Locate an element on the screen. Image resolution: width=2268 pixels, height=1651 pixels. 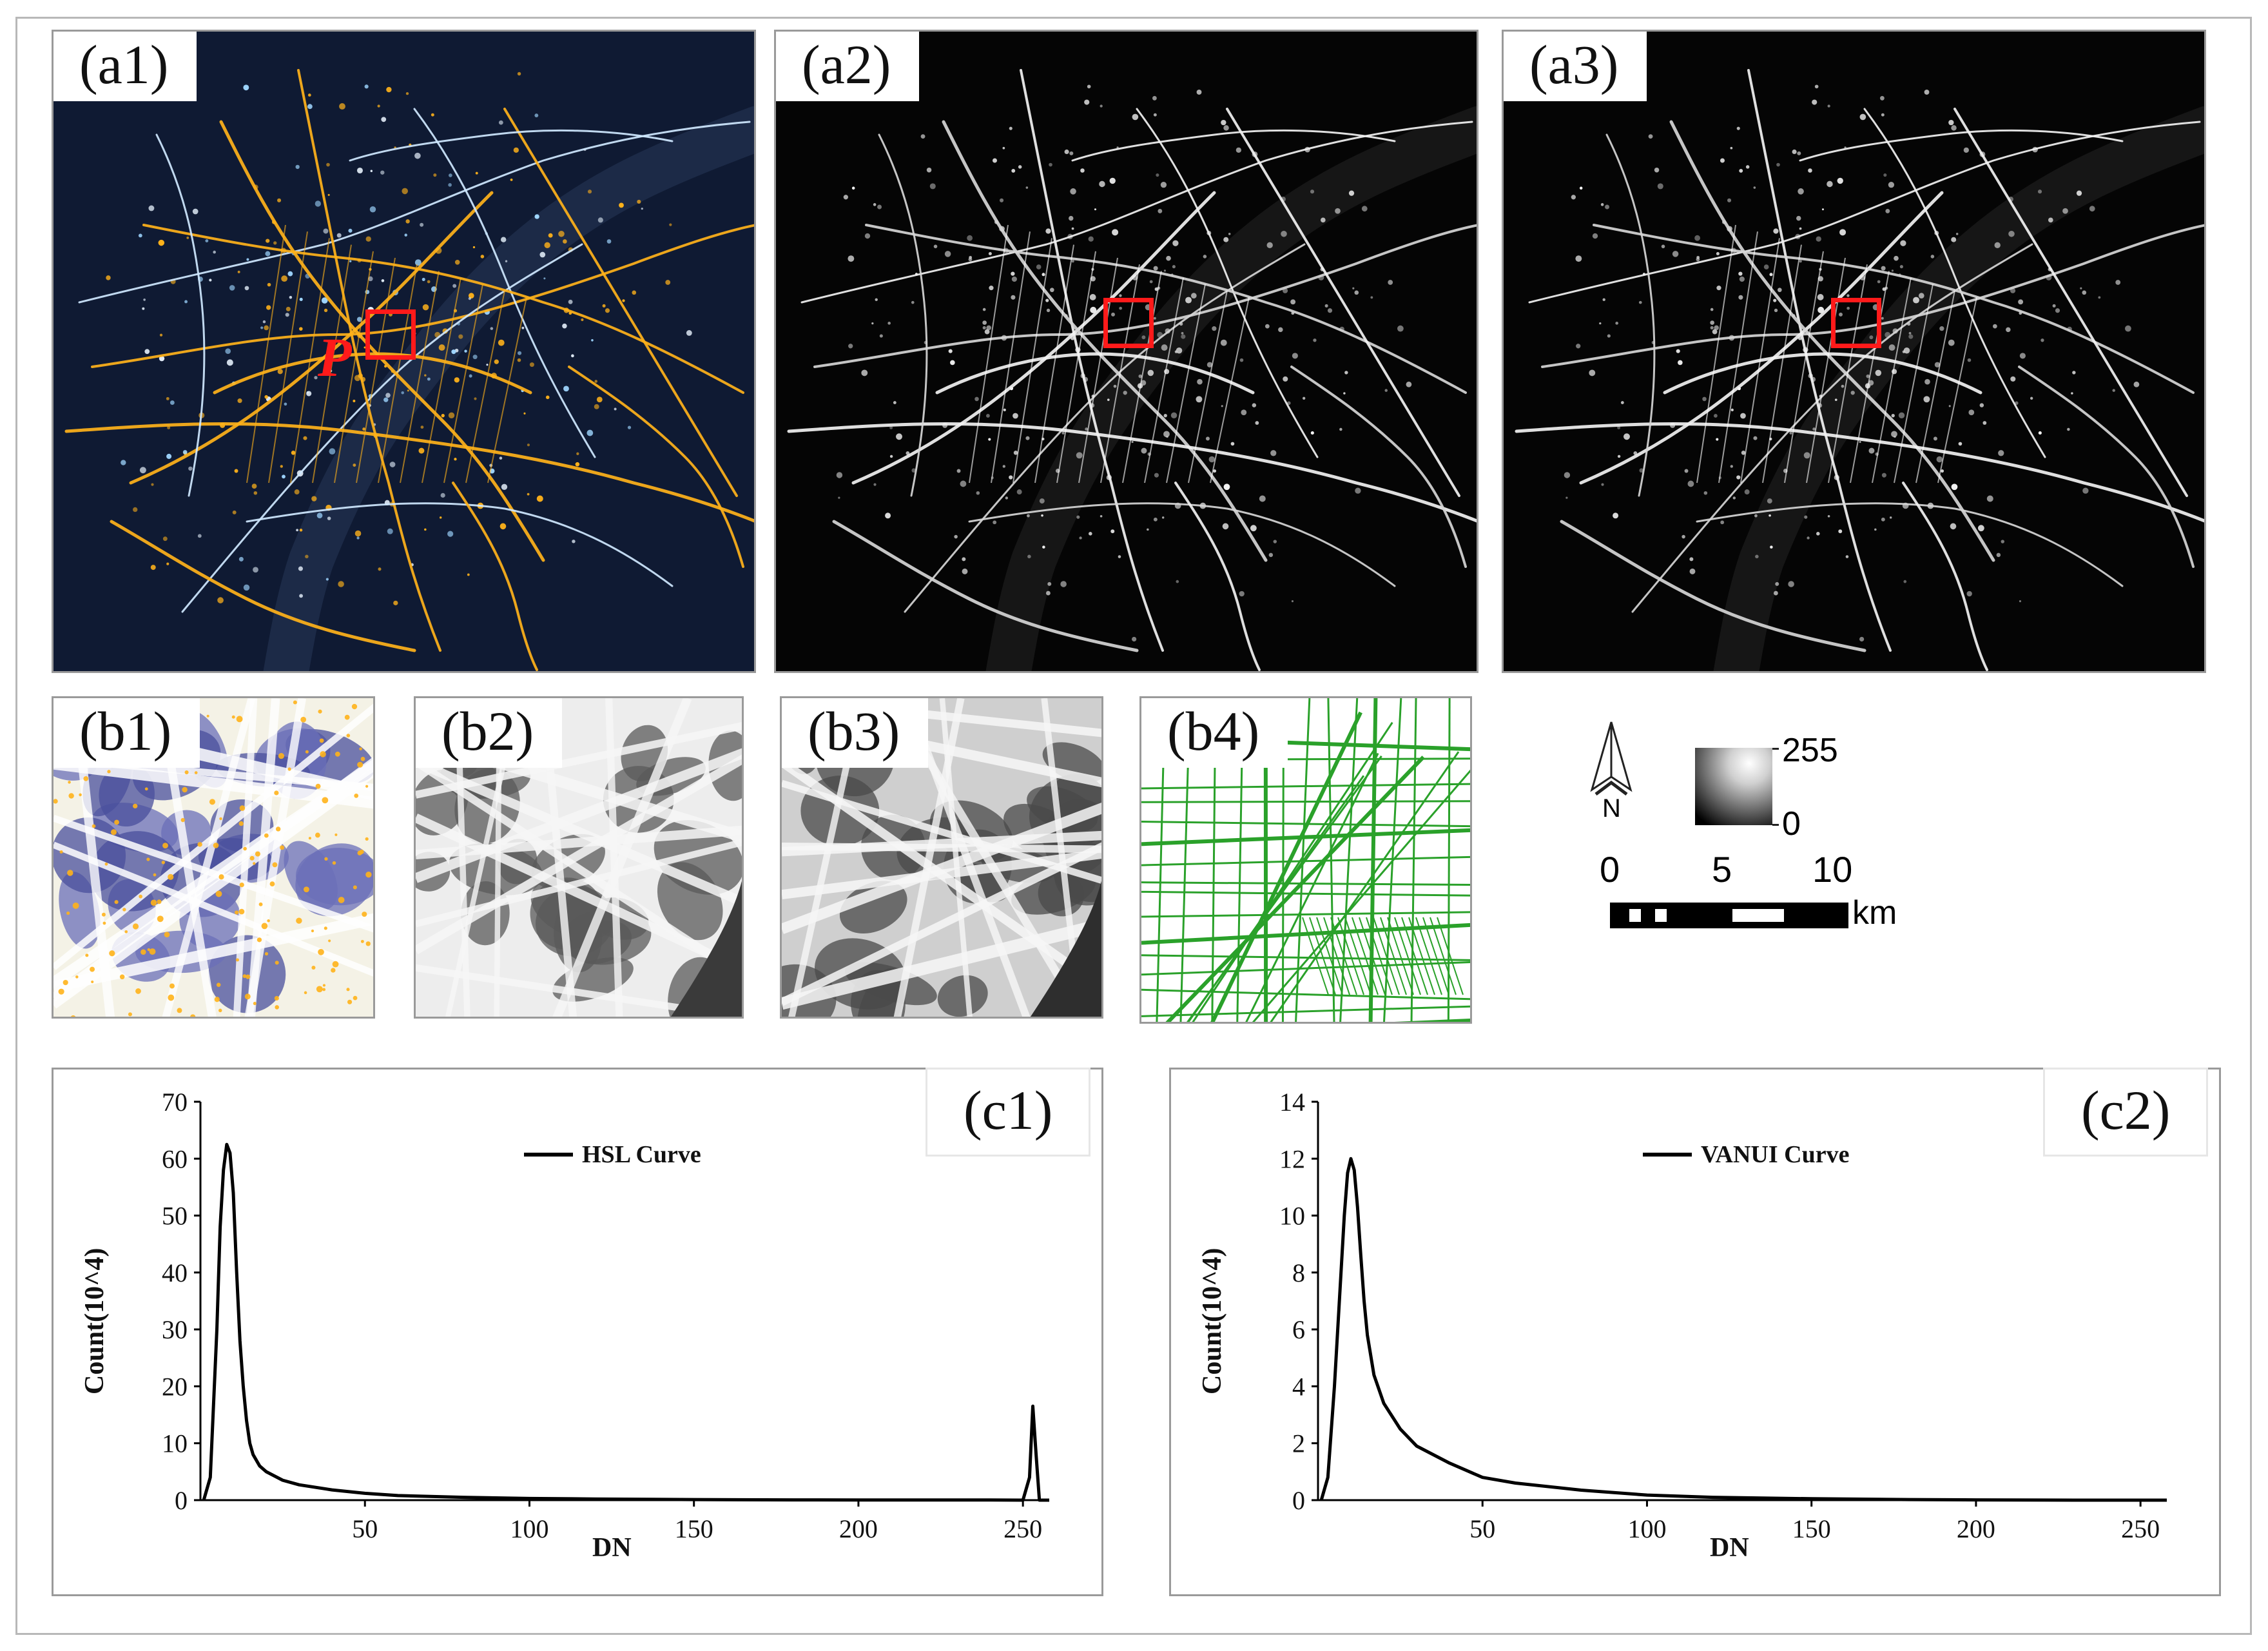
y-tick-label: 20 is located at coordinates (175, 1386).